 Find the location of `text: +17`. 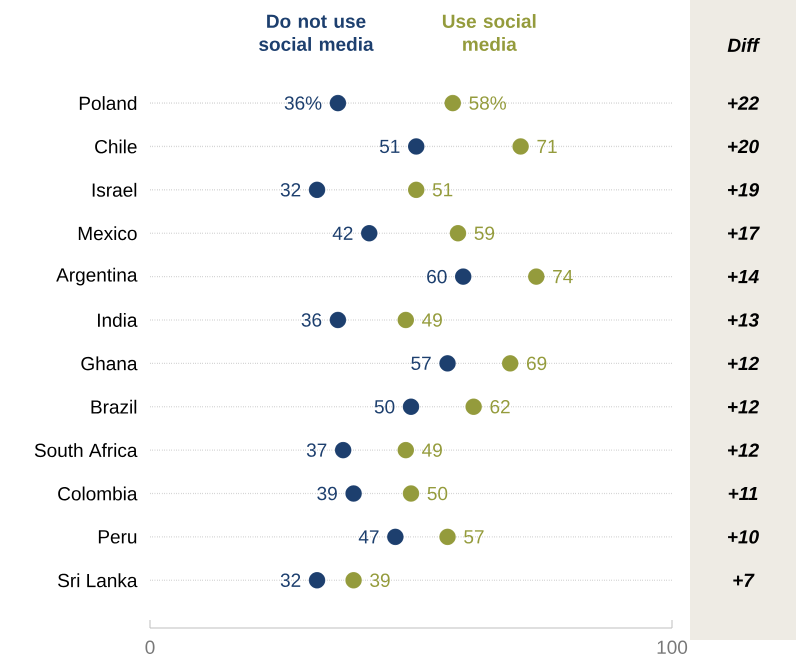

text: +17 is located at coordinates (744, 233).